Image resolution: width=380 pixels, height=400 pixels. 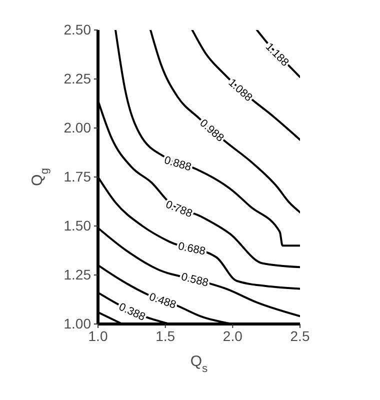 I want to click on line-series, so click(x=245, y=85).